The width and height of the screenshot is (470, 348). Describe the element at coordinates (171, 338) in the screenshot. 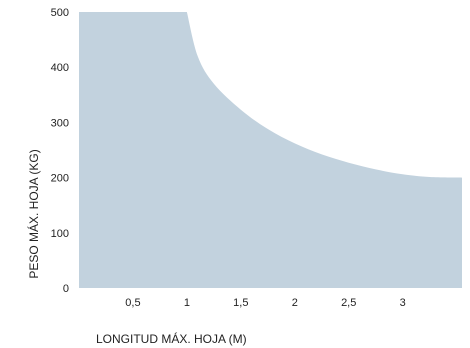

I see `x-axis-title: LONGITUD MÁX. HOJA (M)` at that location.